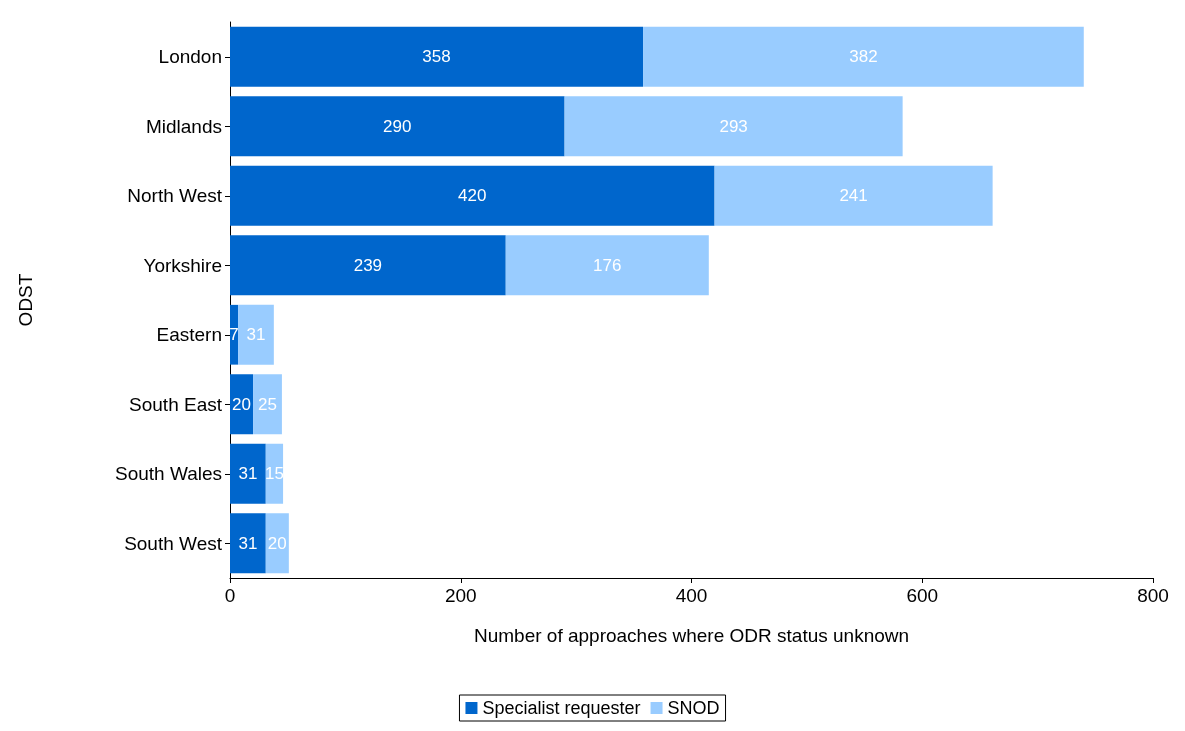 The width and height of the screenshot is (1185, 731). I want to click on x-axis-title: Number of approaches where ODR status unknown, so click(691, 635).